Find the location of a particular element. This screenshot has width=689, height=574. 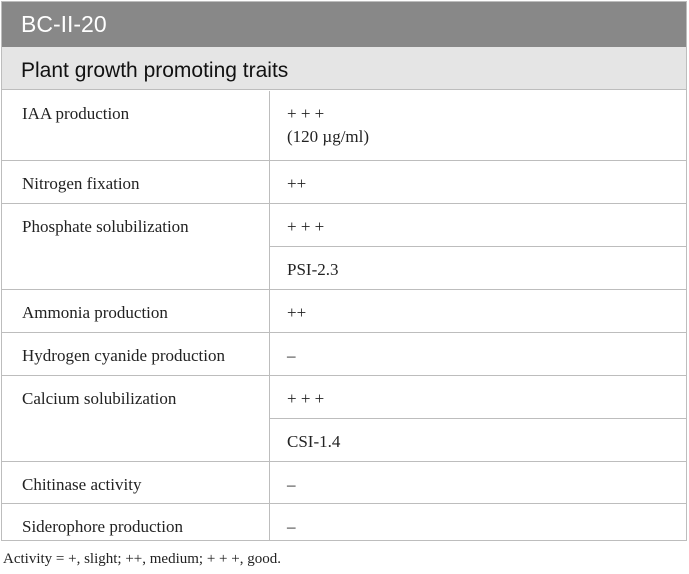

trait-label: IAA production is located at coordinates (76, 113).